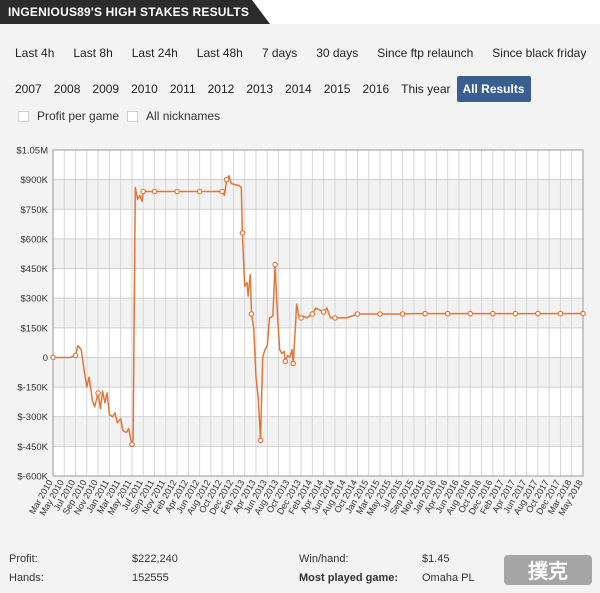  What do you see at coordinates (279, 53) in the screenshot?
I see `filter-button-7-days: 7 days` at bounding box center [279, 53].